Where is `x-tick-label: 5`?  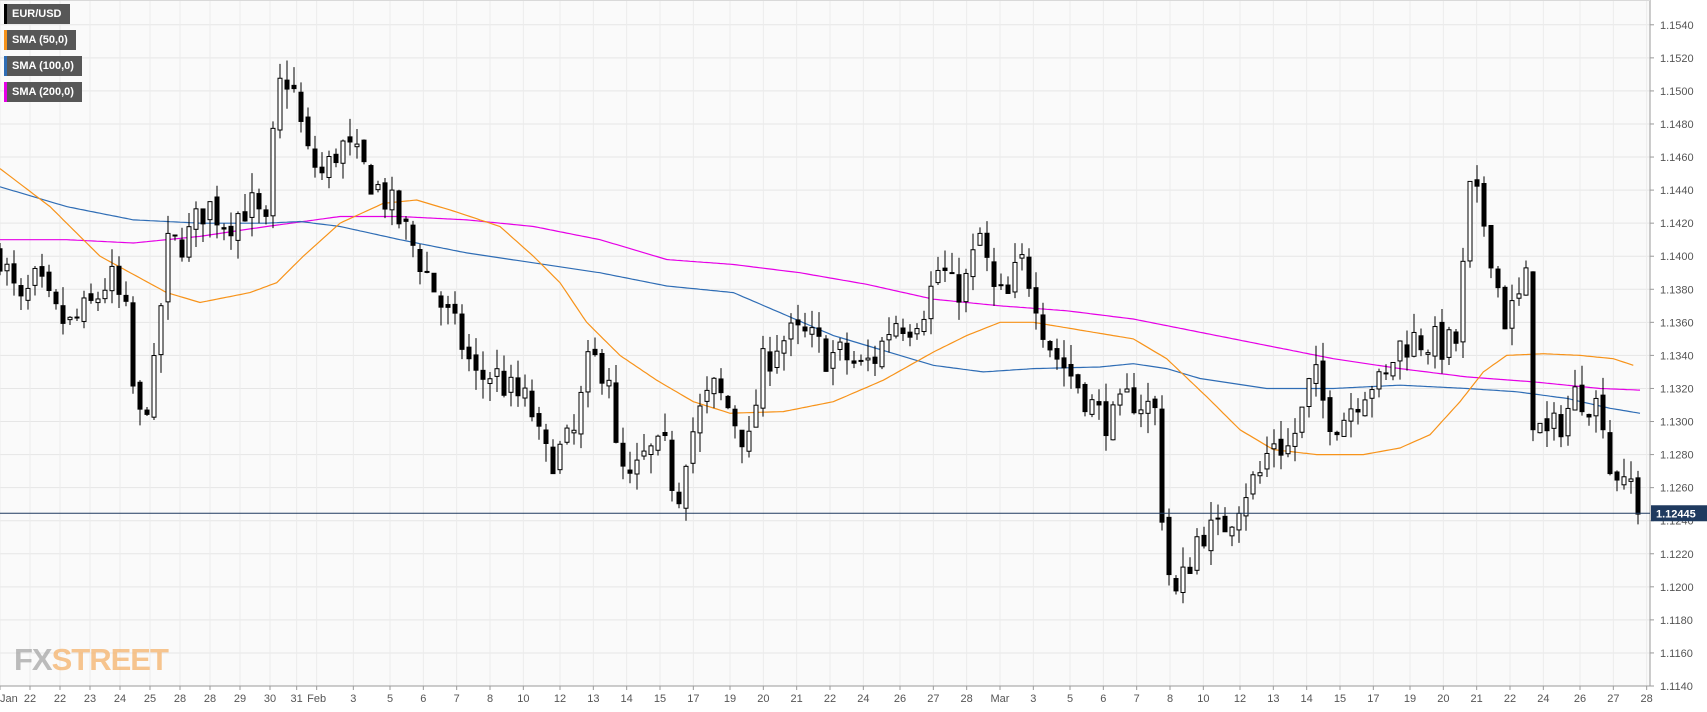 x-tick-label: 5 is located at coordinates (1070, 699).